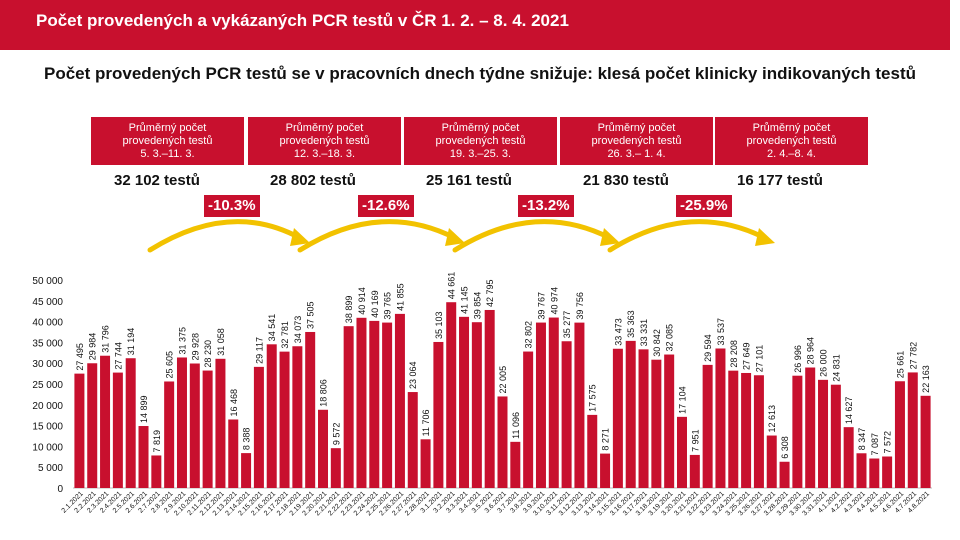 The height and width of the screenshot is (540, 960). Describe the element at coordinates (721, 332) in the screenshot. I see `bar-value-label: 33 537` at that location.